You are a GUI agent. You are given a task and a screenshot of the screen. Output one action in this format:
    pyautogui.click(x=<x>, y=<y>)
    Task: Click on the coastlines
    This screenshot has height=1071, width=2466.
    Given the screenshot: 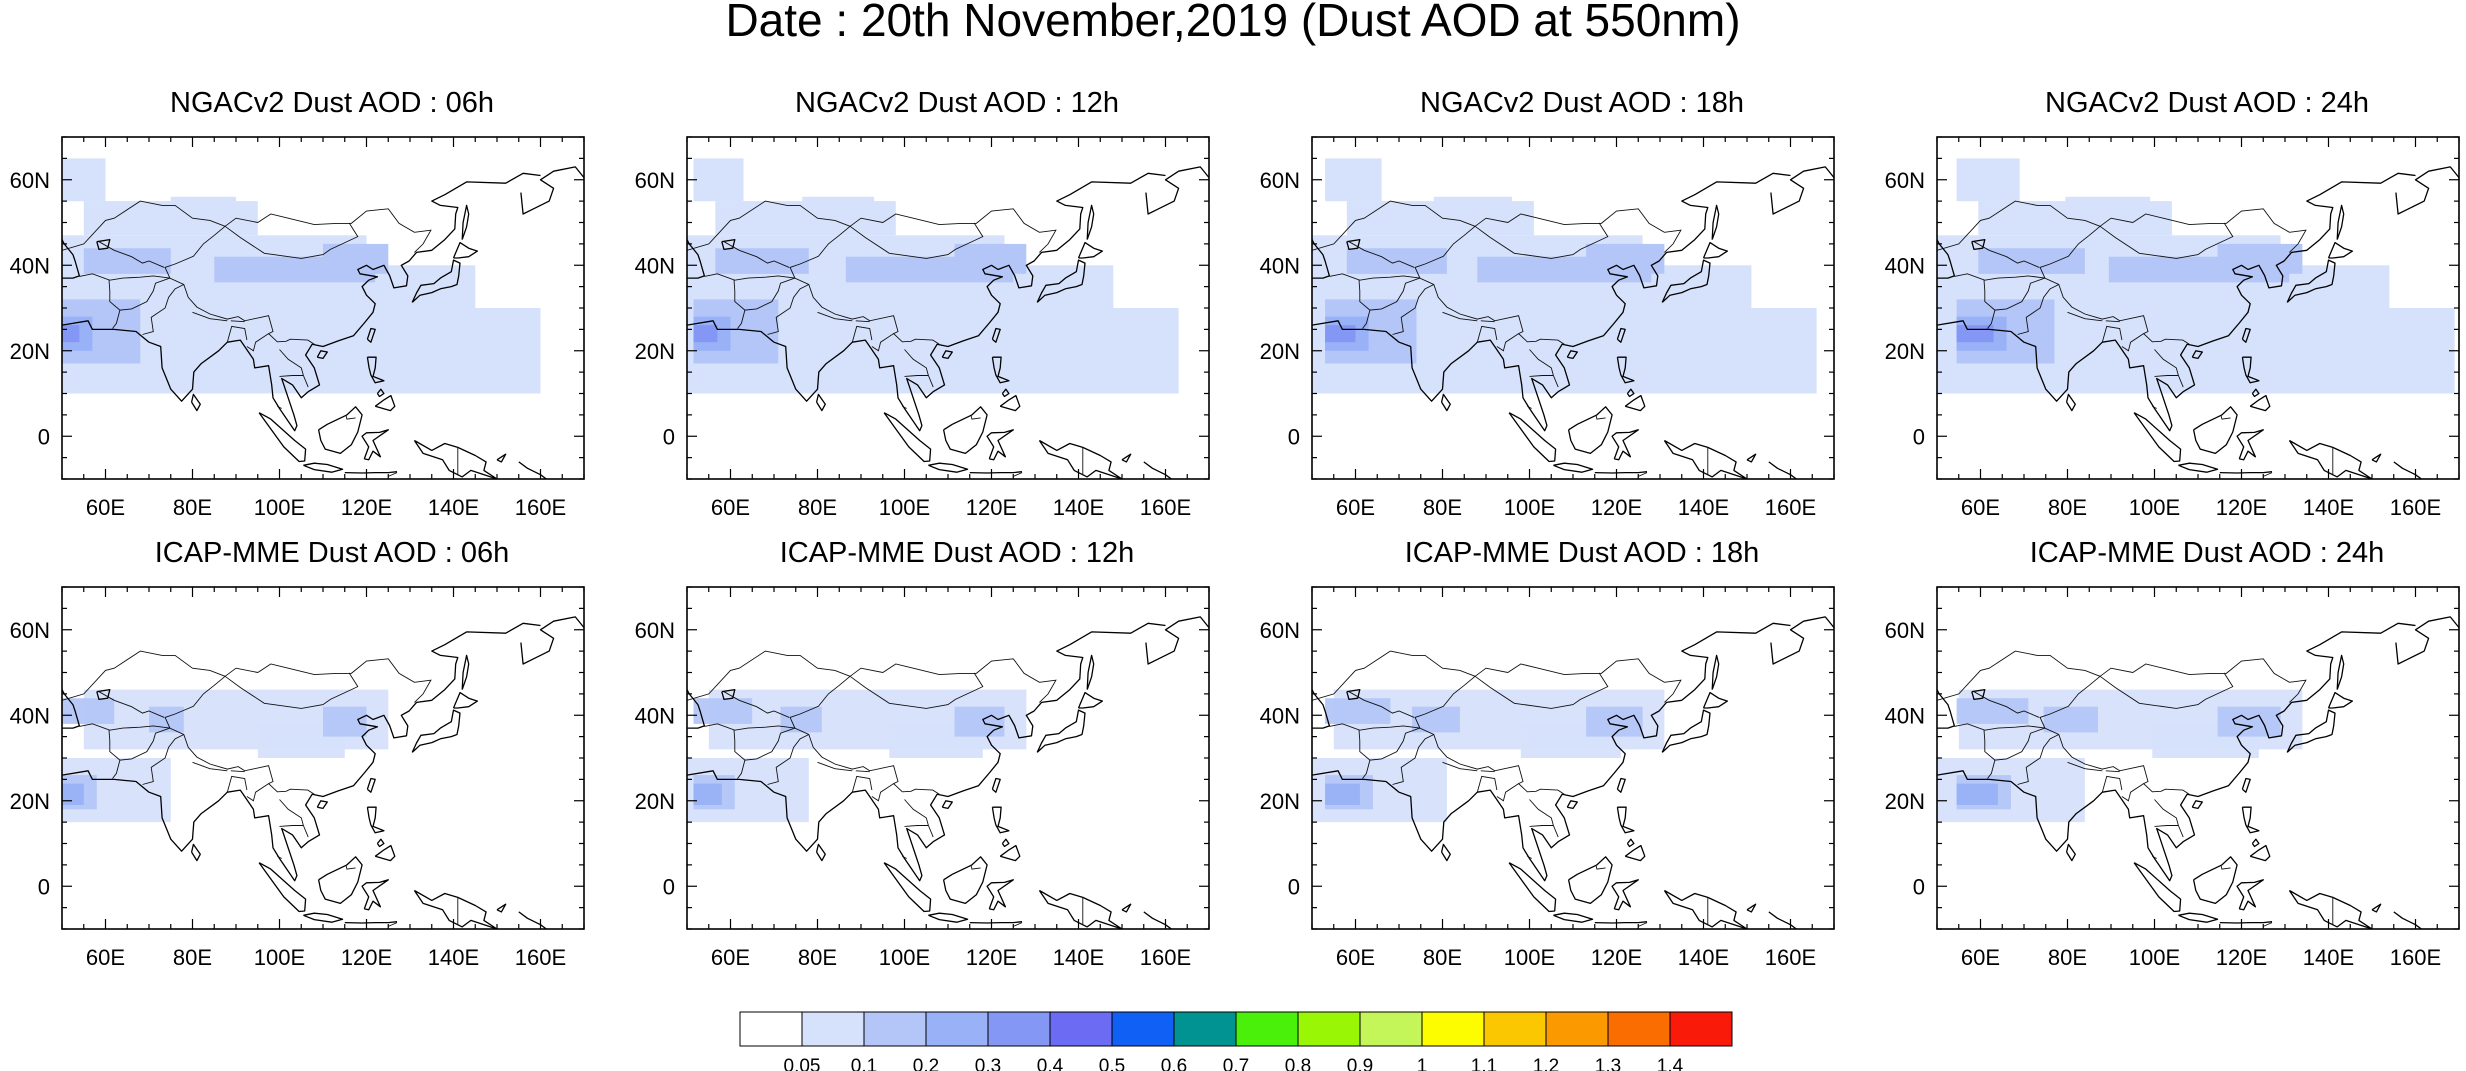 What is the action you would take?
    pyautogui.click(x=323, y=772)
    